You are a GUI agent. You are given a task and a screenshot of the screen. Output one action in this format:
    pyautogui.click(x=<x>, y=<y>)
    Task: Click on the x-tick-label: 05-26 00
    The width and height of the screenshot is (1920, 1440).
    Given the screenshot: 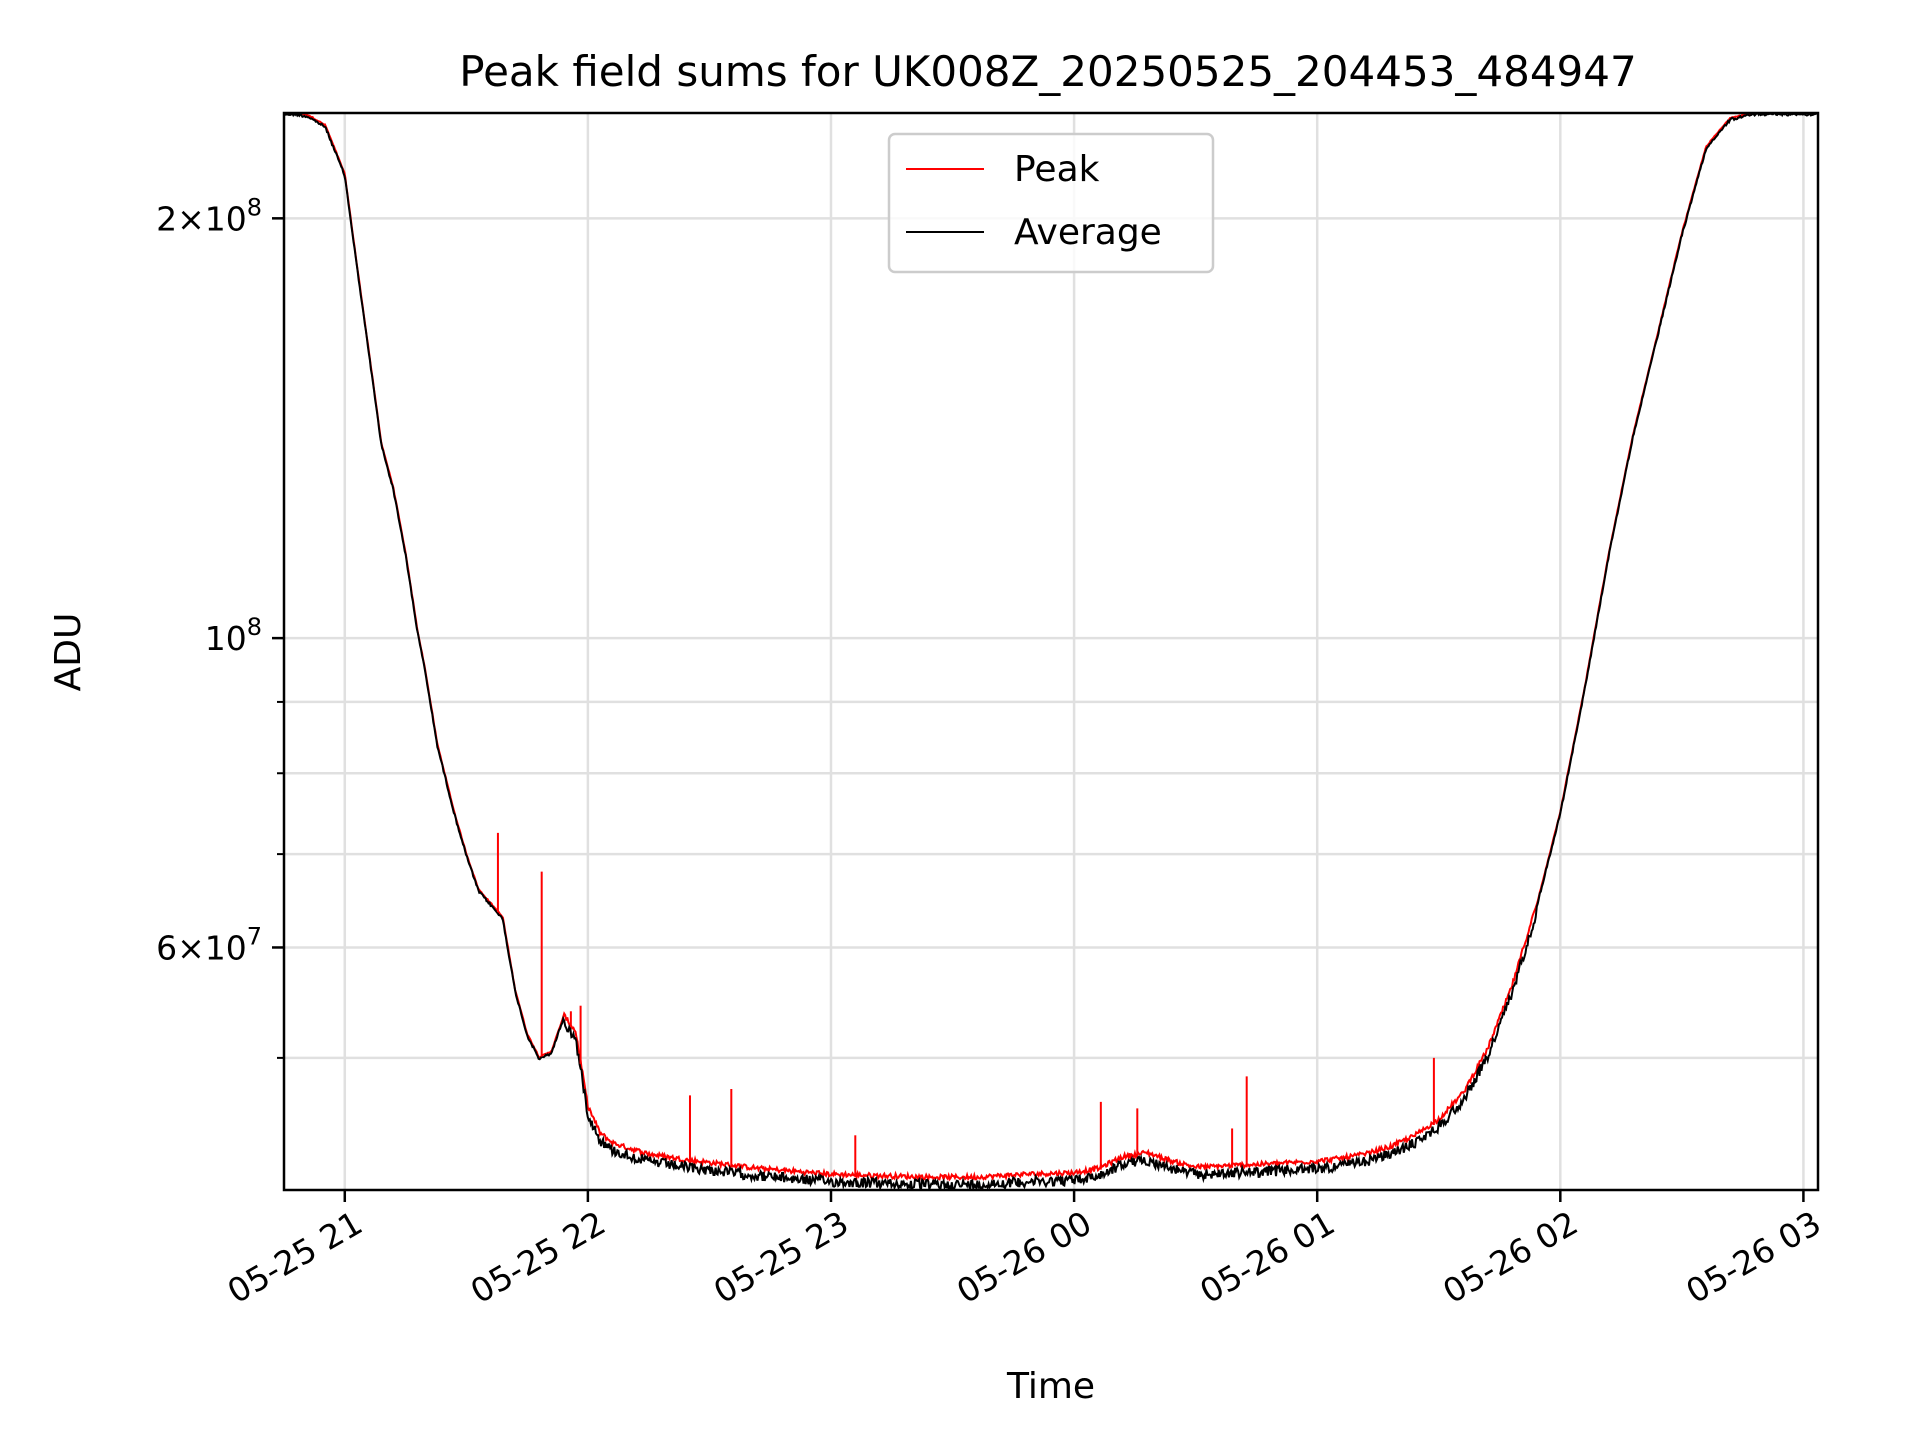 What is the action you would take?
    pyautogui.click(x=1024, y=1257)
    